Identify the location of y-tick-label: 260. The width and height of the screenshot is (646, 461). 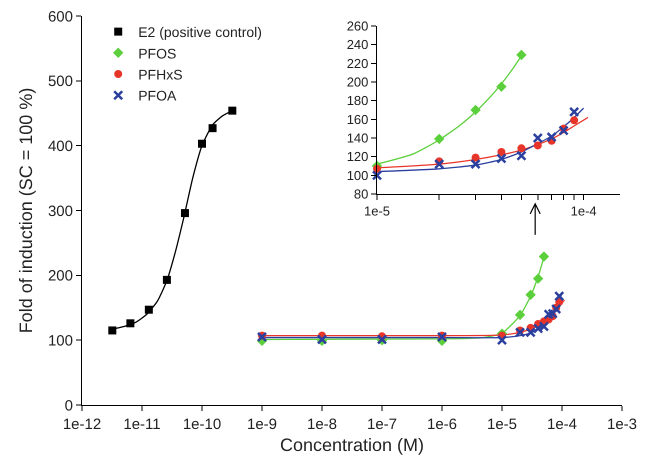
(357, 26).